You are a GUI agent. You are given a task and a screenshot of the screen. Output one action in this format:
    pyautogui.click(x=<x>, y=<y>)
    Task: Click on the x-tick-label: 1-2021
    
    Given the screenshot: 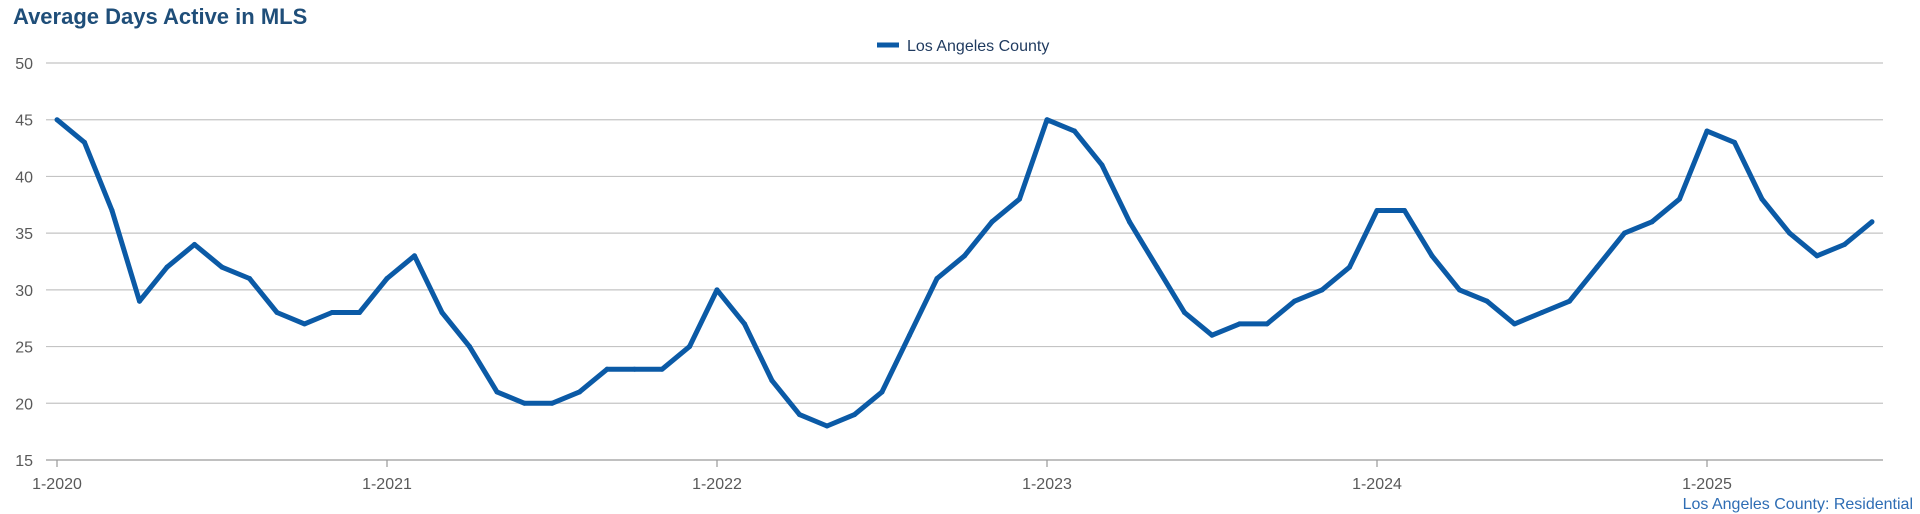 What is the action you would take?
    pyautogui.click(x=387, y=484)
    